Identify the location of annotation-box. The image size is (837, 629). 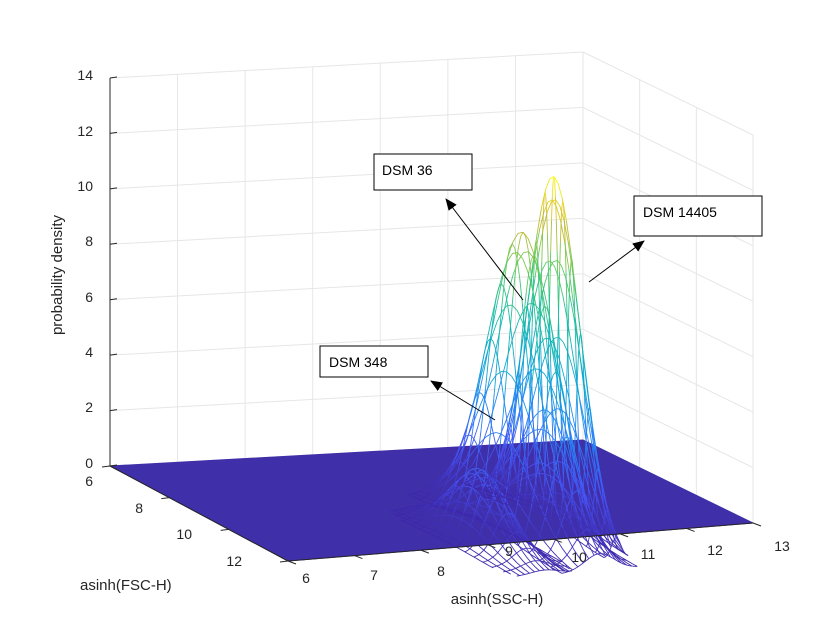
(374, 361).